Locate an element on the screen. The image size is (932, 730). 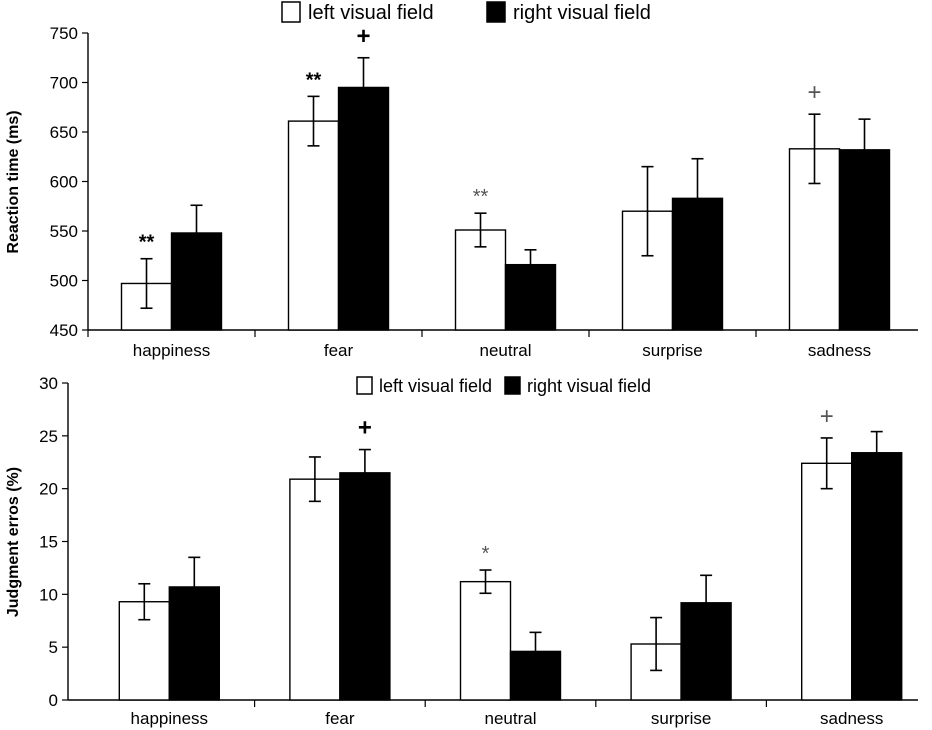
y-tick-label: 650 is located at coordinates (64, 132).